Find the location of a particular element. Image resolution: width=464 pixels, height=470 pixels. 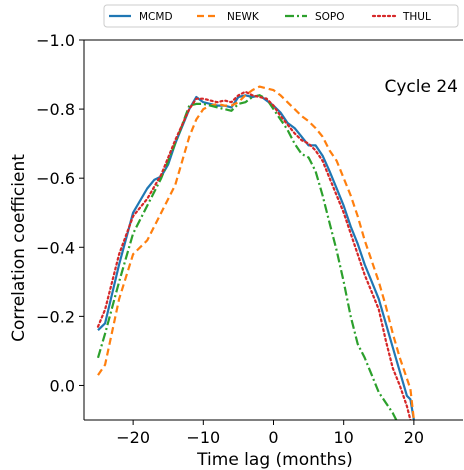

x-tick-label: 20 is located at coordinates (414, 437).